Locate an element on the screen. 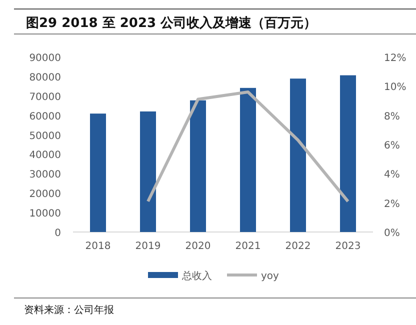  x-tick-label: 2019 is located at coordinates (148, 246).